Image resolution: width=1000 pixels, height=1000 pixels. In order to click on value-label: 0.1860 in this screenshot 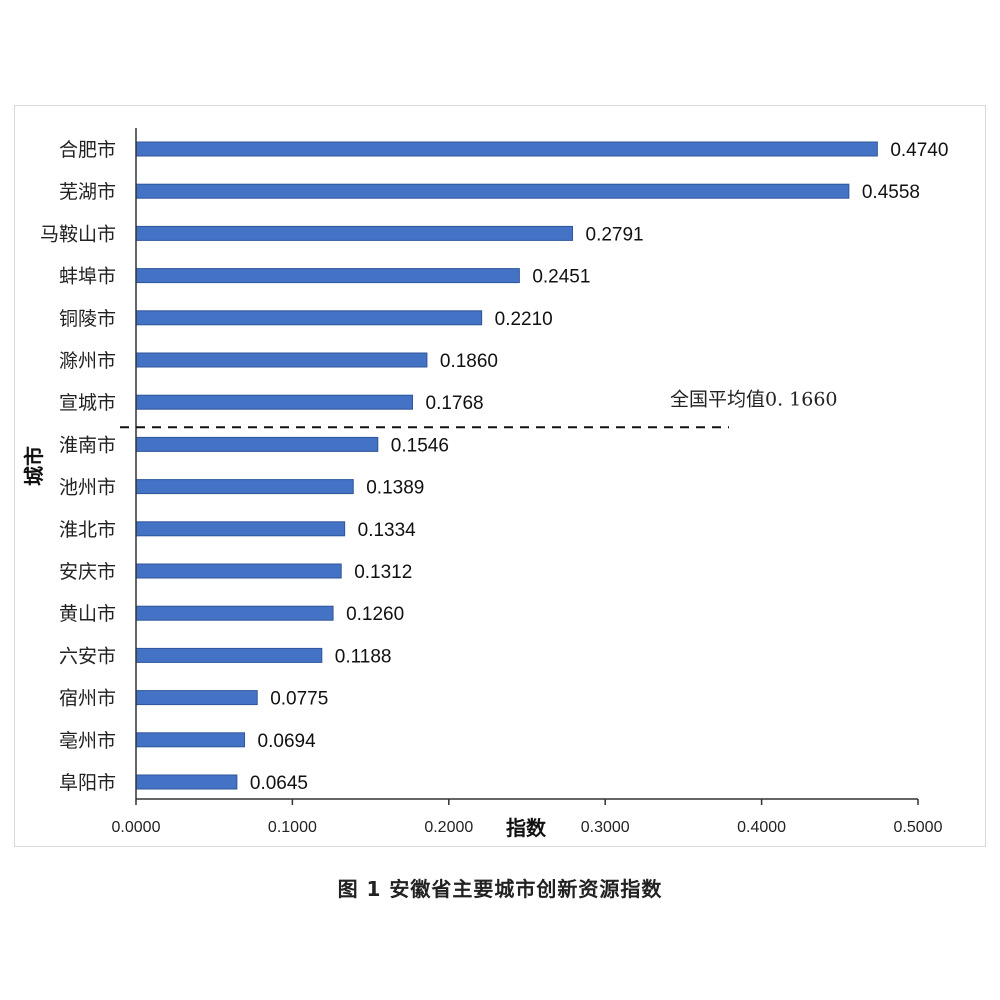, I will do `click(469, 361)`.